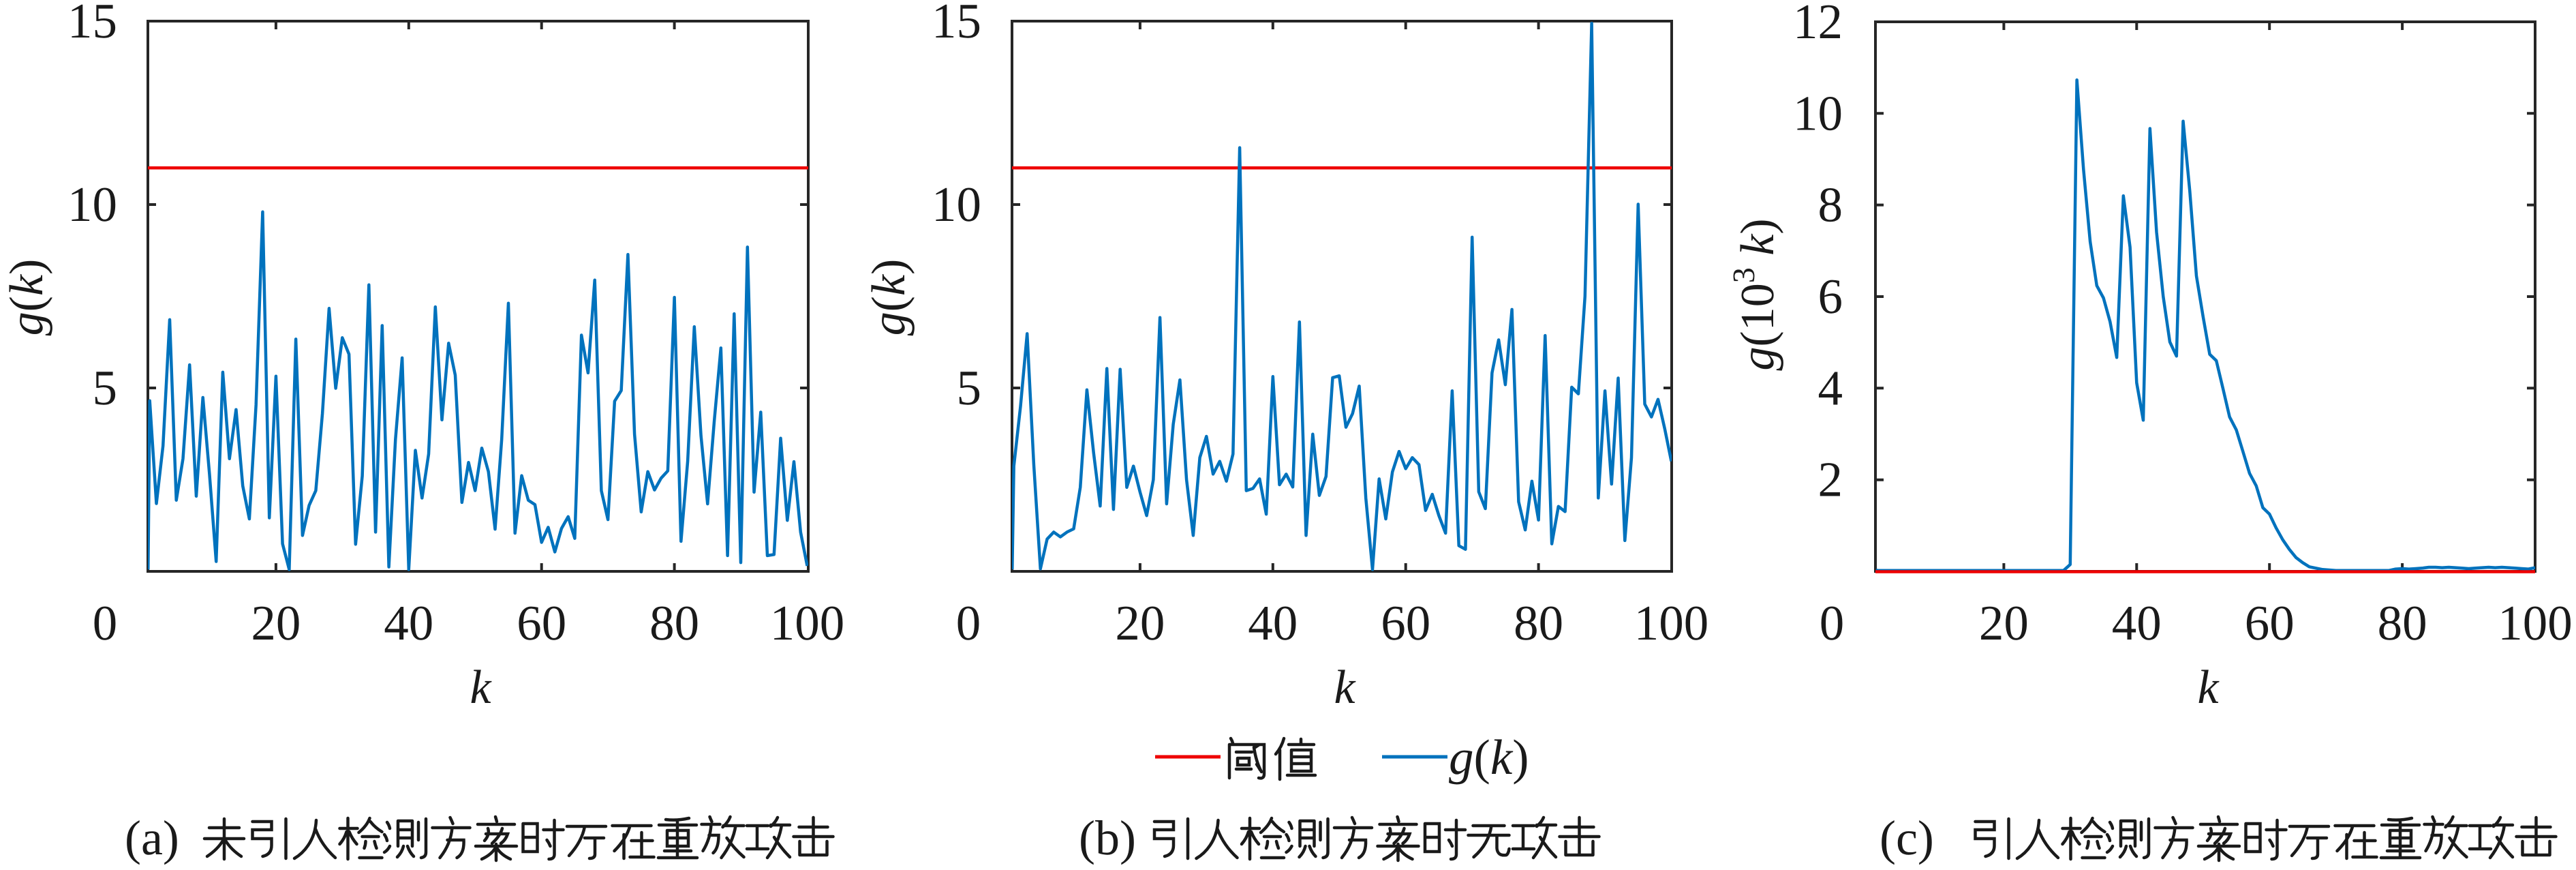  What do you see at coordinates (1818, 24) in the screenshot?
I see `svg-text: 12` at bounding box center [1818, 24].